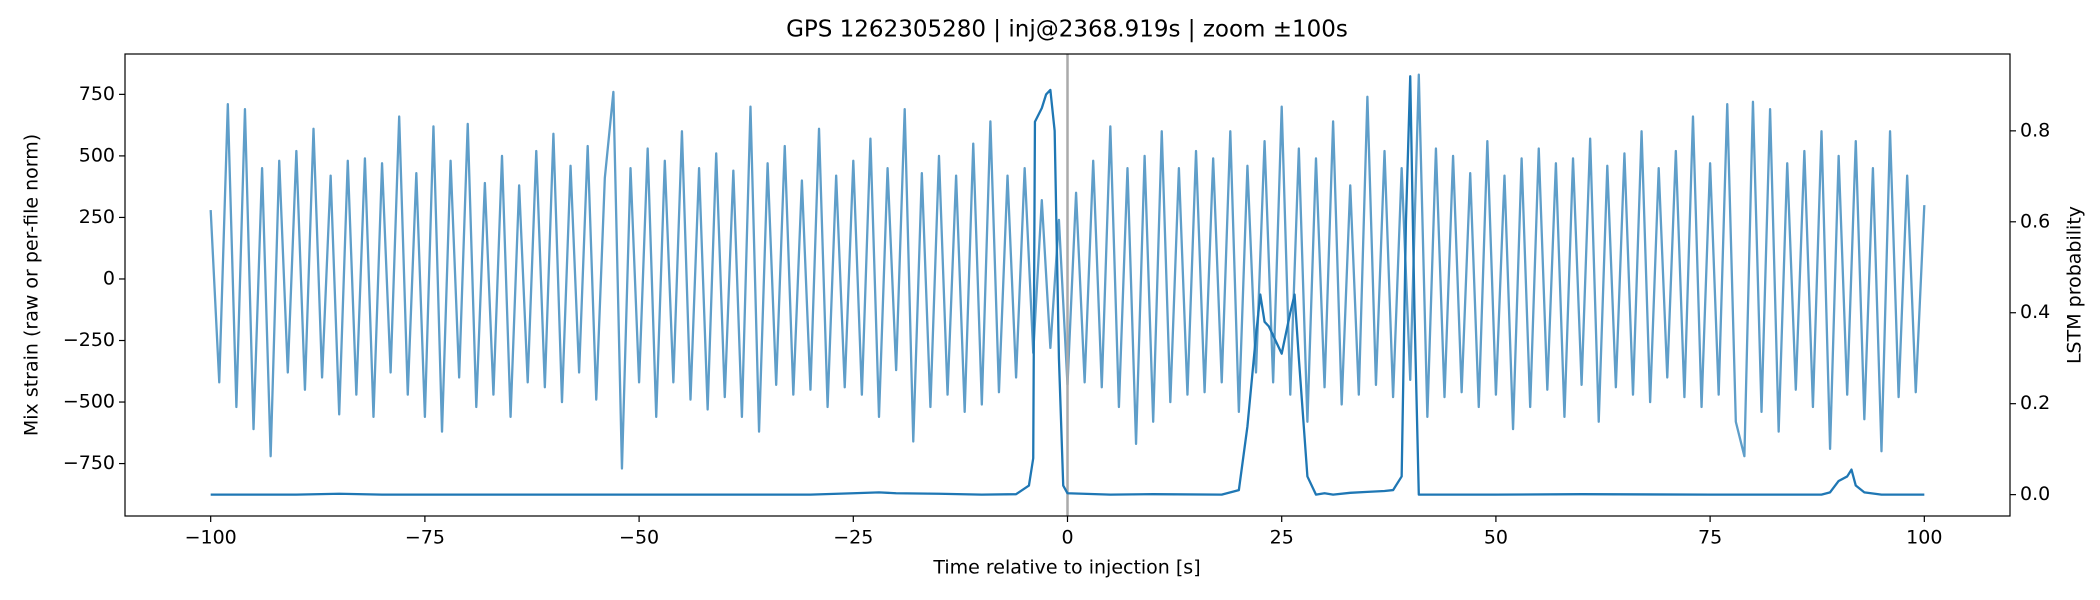 The height and width of the screenshot is (600, 2100). What do you see at coordinates (109, 278) in the screenshot?
I see `y-tick-label: 0` at bounding box center [109, 278].